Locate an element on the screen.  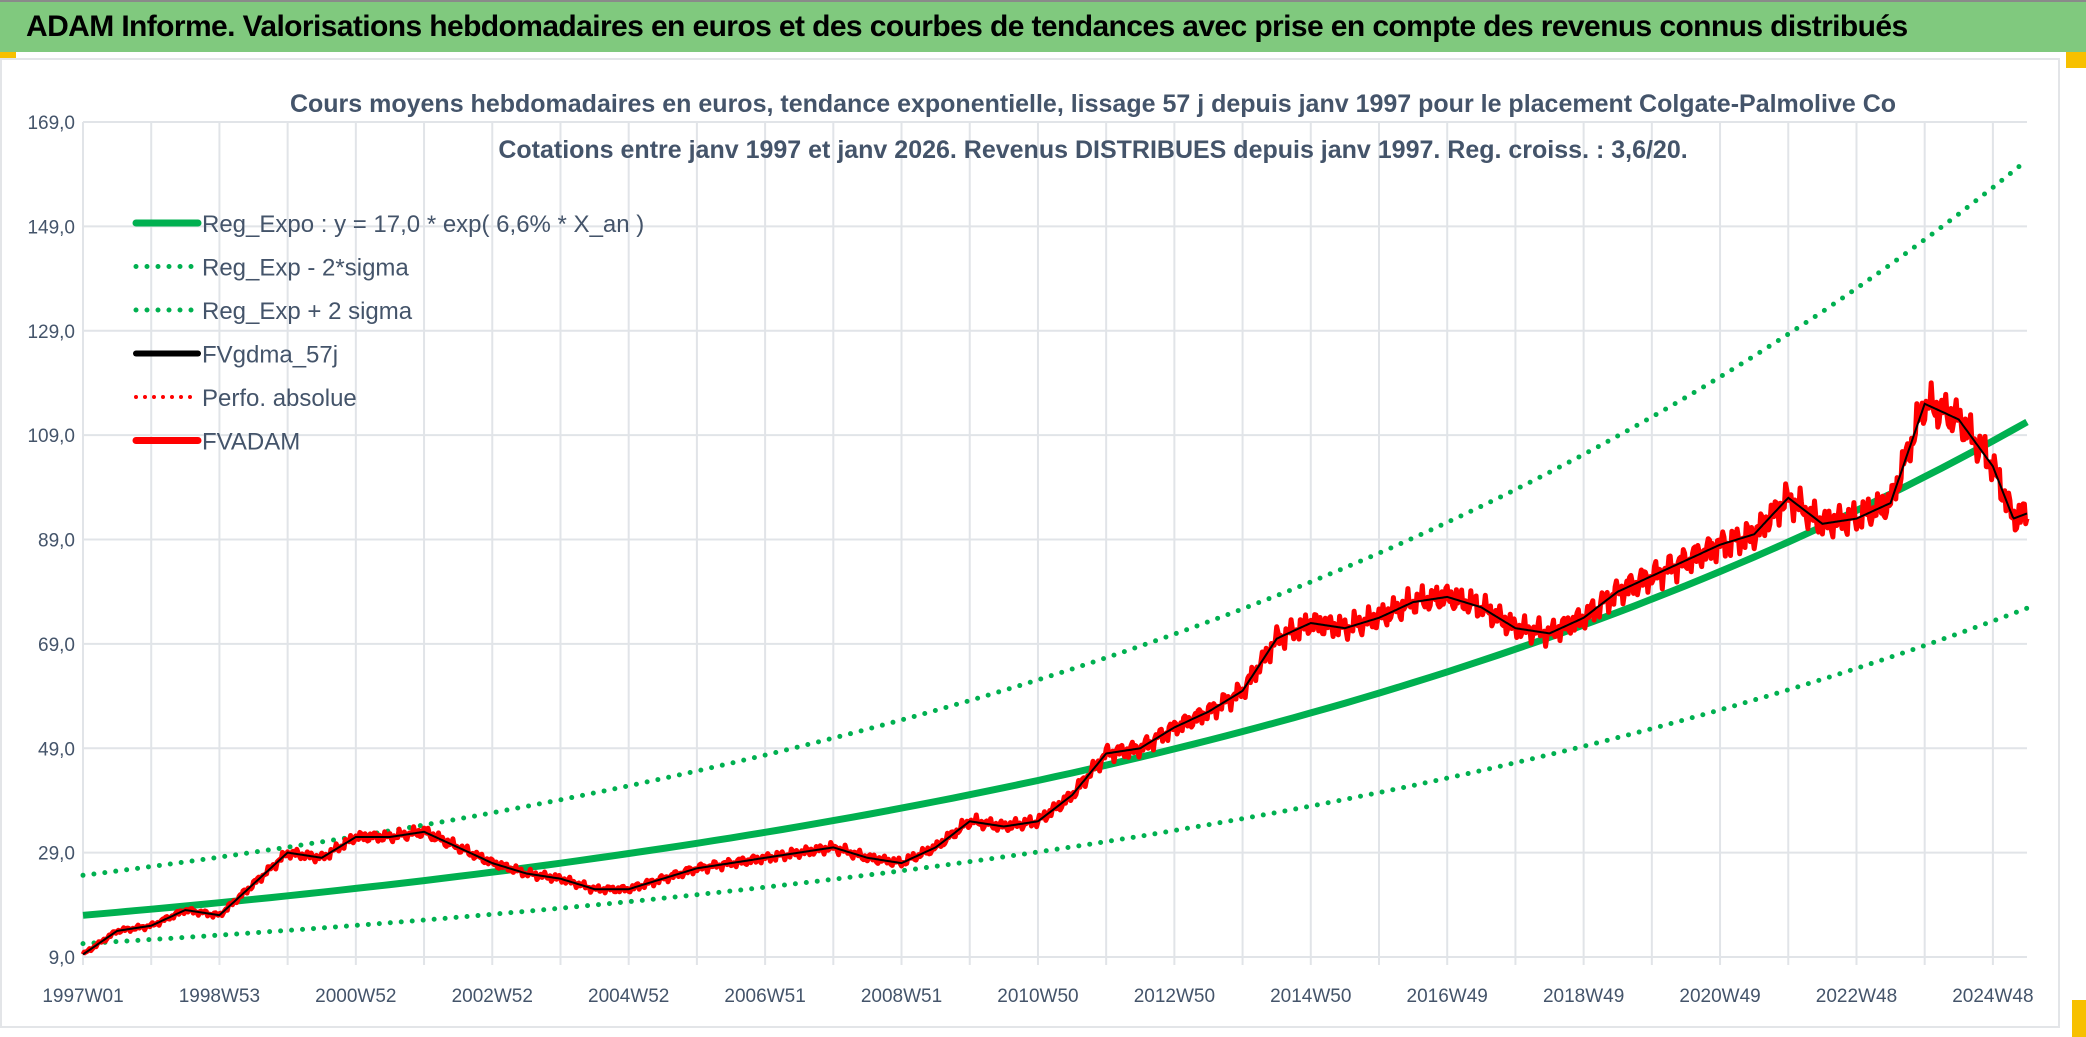
x-tick-label: 2010W50 is located at coordinates (1037, 996).